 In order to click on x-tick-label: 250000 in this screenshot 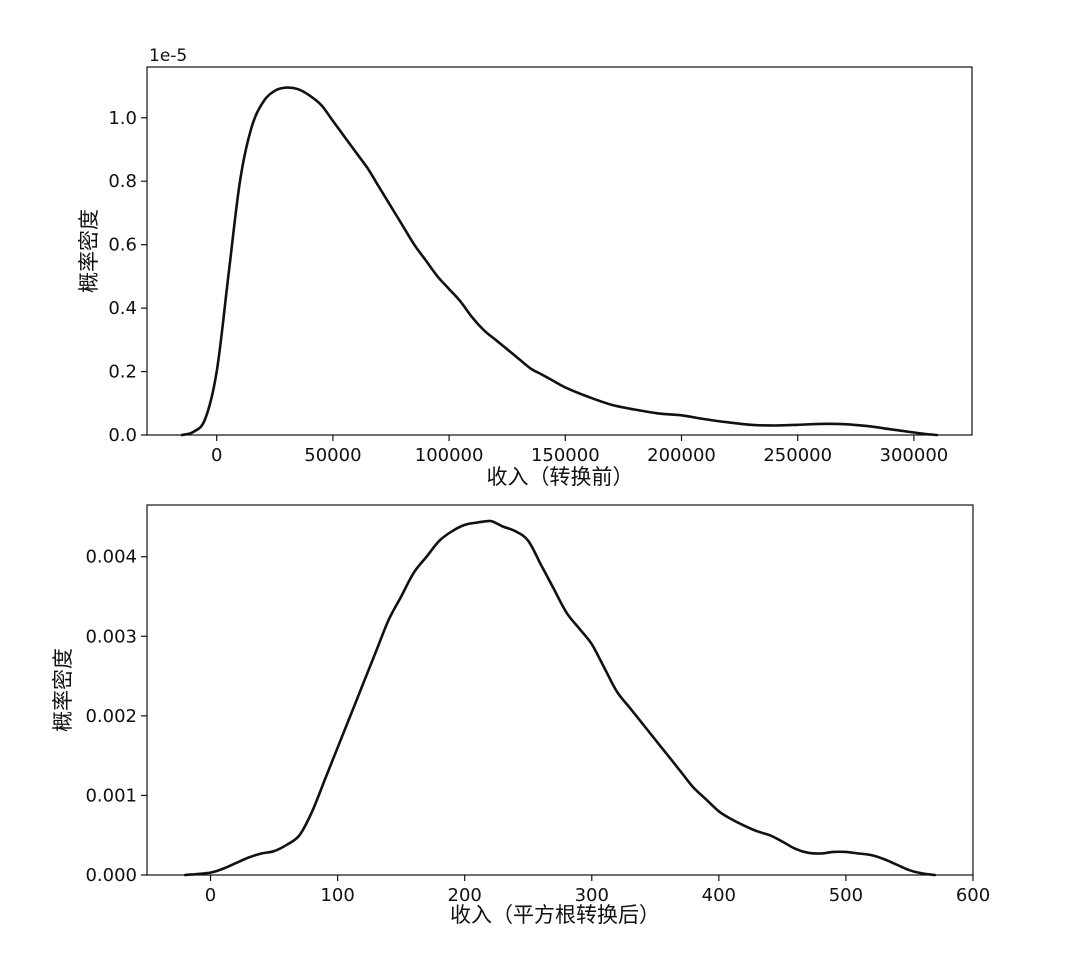, I will do `click(797, 455)`.